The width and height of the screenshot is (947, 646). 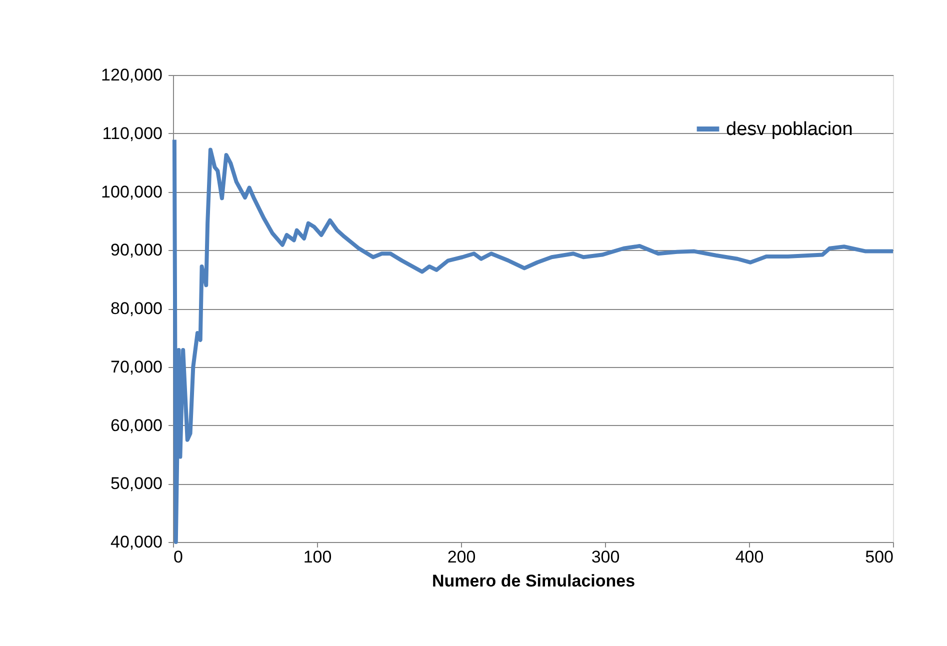 I want to click on y-tick-label: 80,000, so click(x=136, y=308).